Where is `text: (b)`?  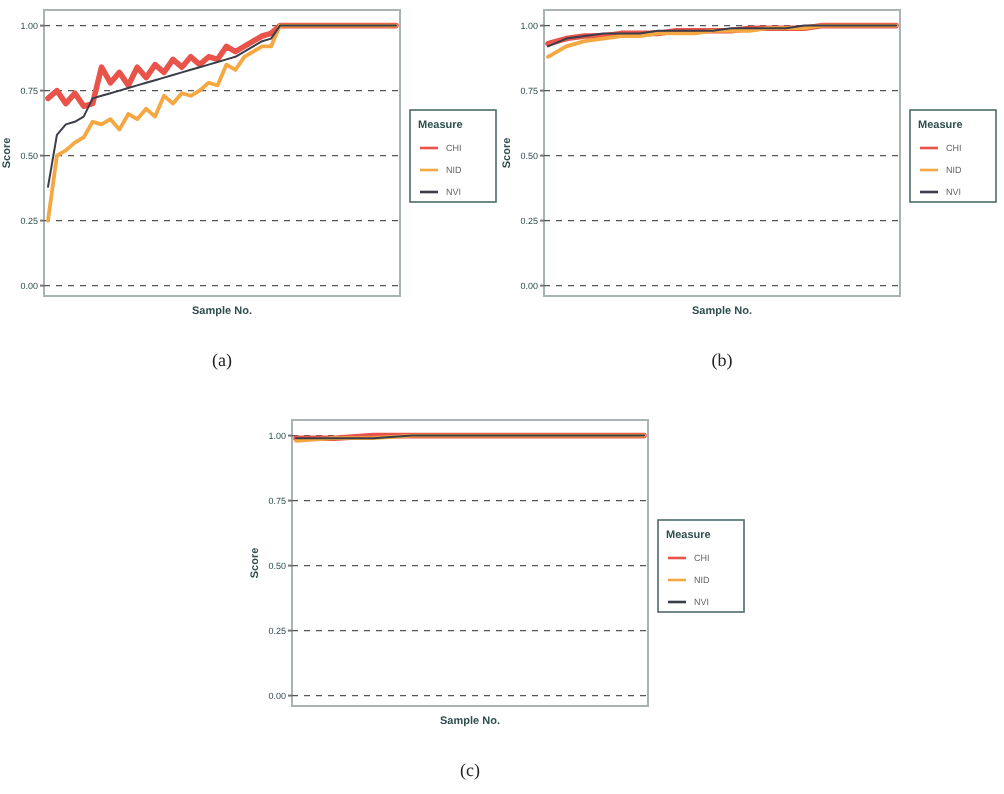
text: (b) is located at coordinates (722, 360).